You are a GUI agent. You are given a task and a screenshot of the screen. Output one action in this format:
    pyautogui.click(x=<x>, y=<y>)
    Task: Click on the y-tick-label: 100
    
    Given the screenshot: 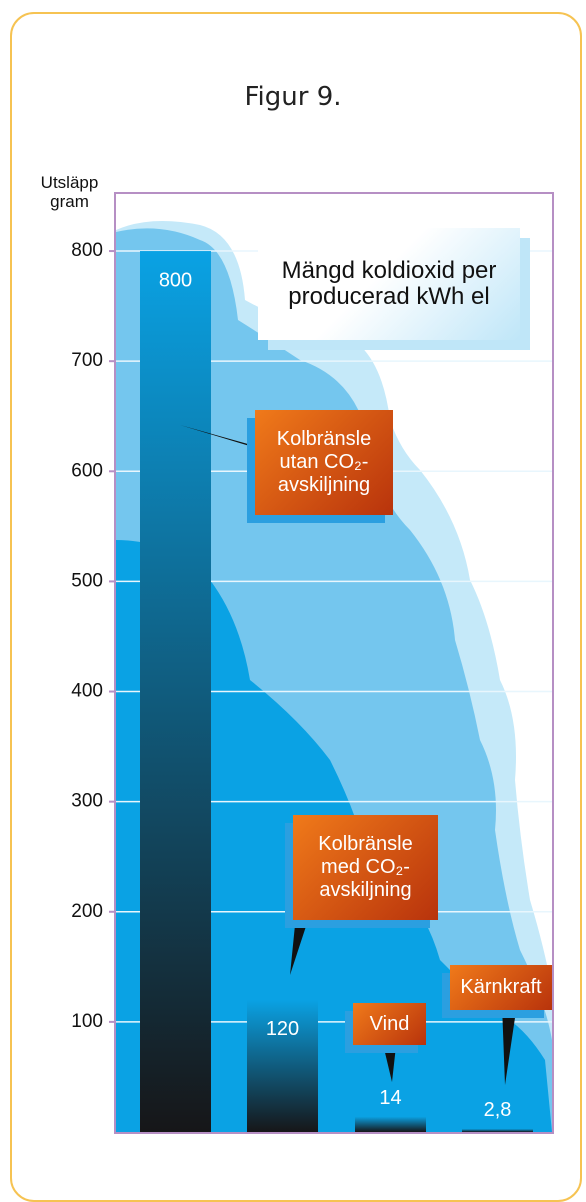 What is the action you would take?
    pyautogui.click(x=87, y=1021)
    